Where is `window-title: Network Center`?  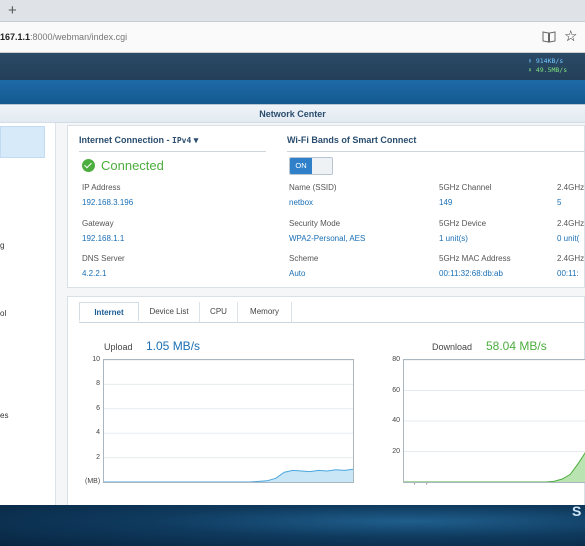
window-title: Network Center is located at coordinates (292, 114).